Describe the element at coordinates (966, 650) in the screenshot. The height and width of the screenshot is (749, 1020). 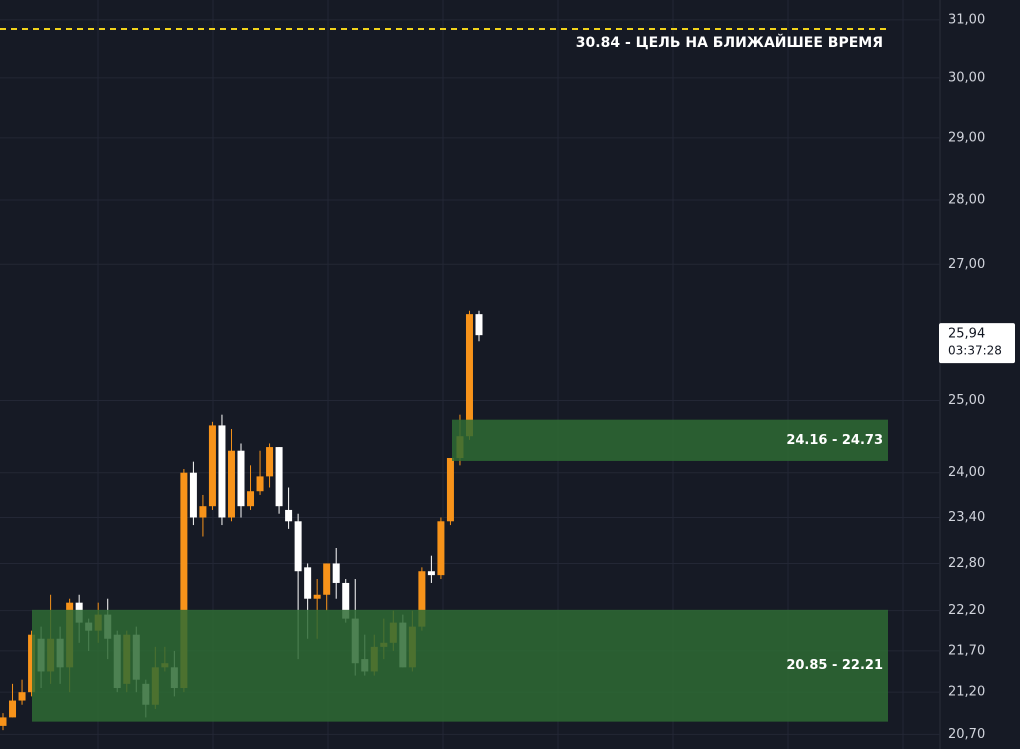
I see `y-tick-label: 21,70` at that location.